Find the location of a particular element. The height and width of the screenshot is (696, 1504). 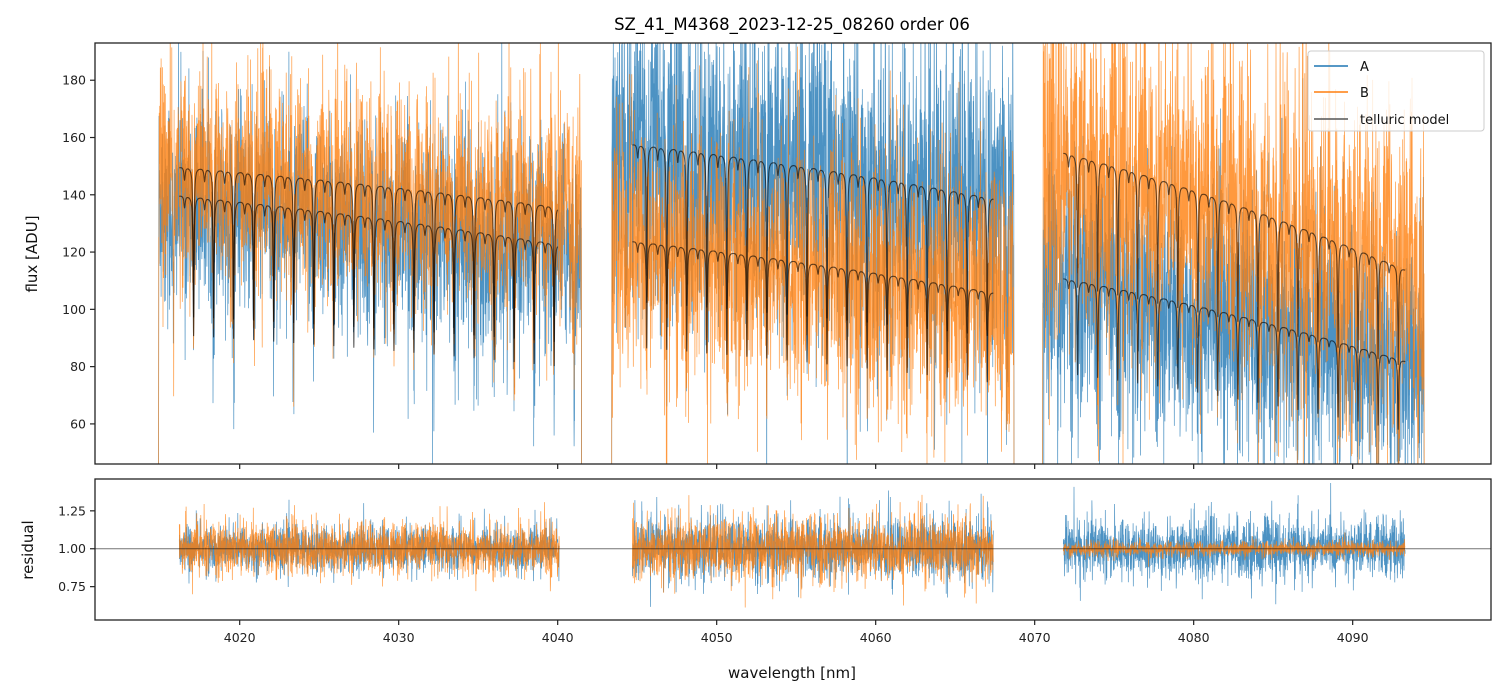

y-tick-label: 120 is located at coordinates (74, 252).